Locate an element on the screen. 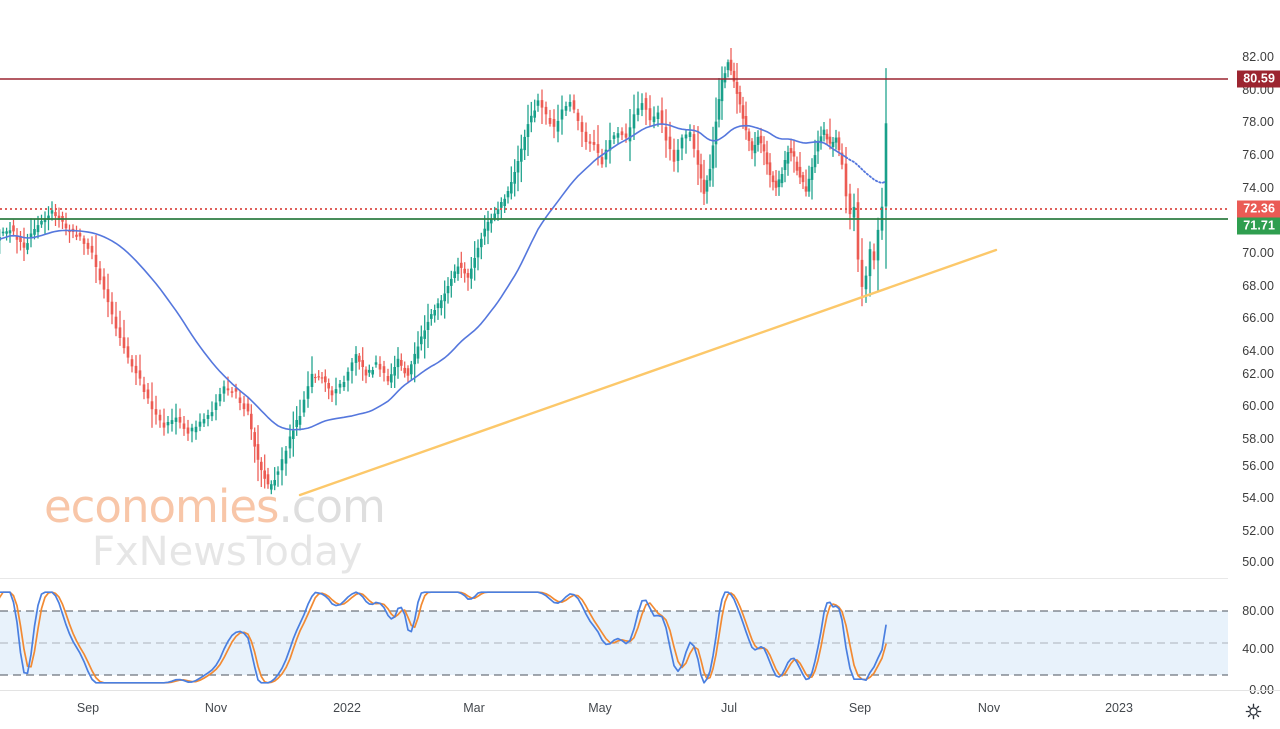 Image resolution: width=1280 pixels, height=729 pixels. pane-divider is located at coordinates (614, 578).